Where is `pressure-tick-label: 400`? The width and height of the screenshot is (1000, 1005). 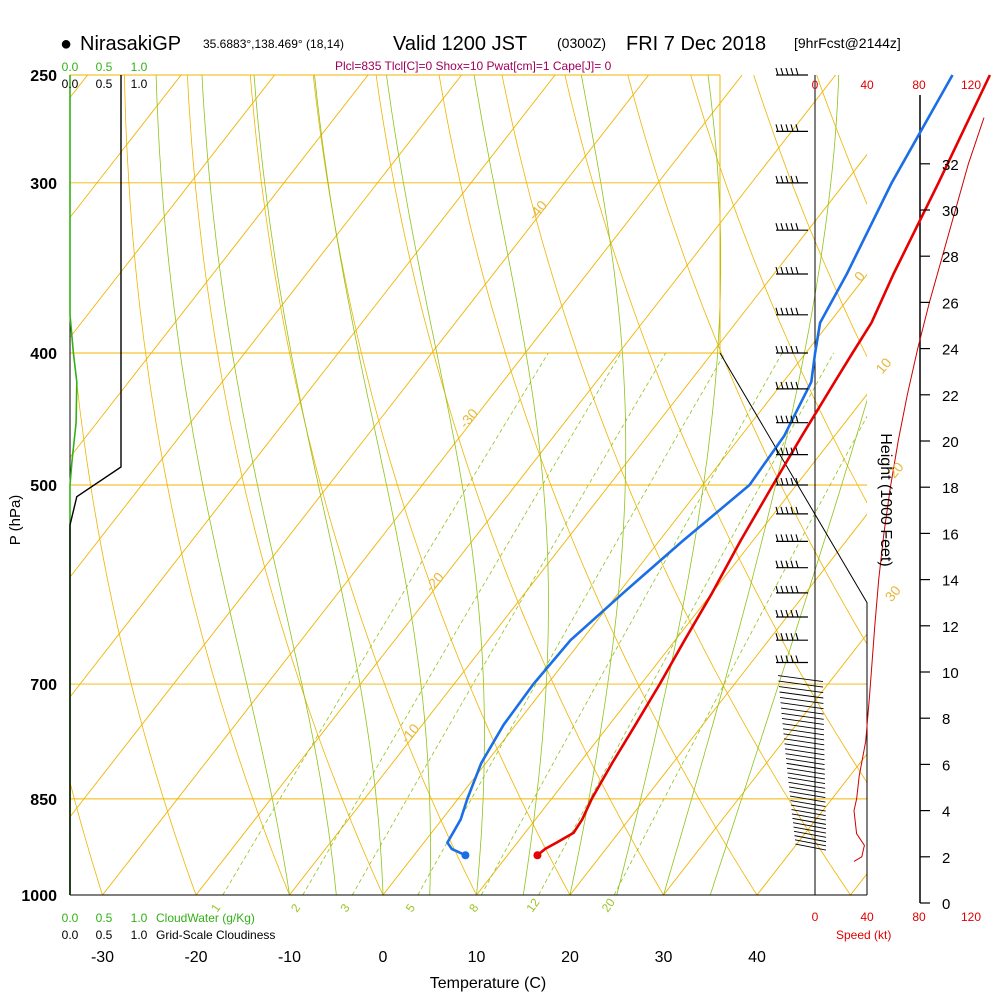 pressure-tick-label: 400 is located at coordinates (43, 354).